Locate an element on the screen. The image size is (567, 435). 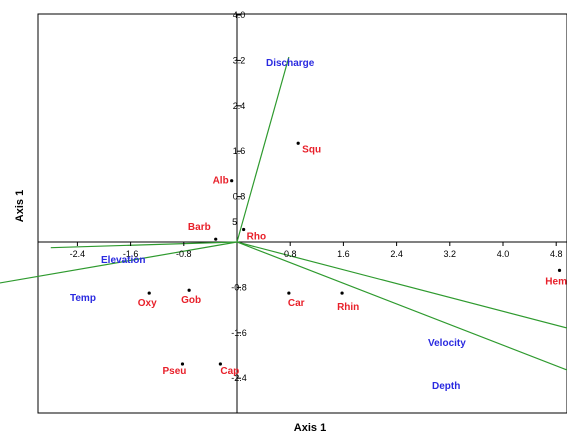
x-tick-label: -0.8 is located at coordinates (184, 254).